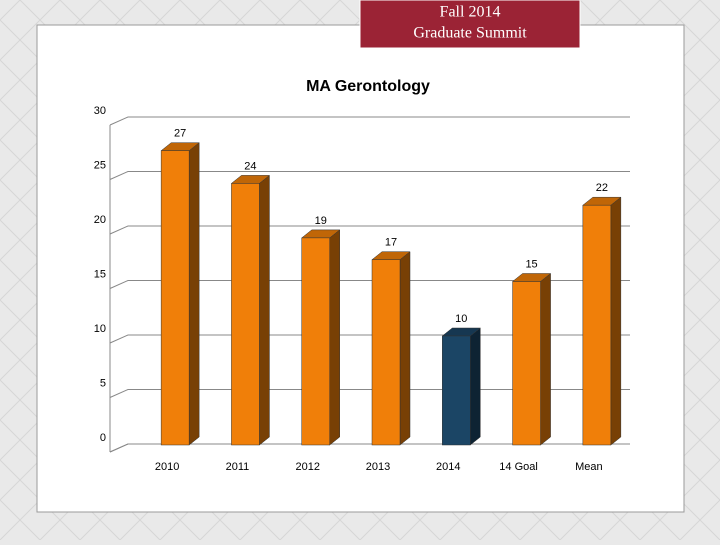  I want to click on chart-title: MA Gerontology, so click(368, 86).